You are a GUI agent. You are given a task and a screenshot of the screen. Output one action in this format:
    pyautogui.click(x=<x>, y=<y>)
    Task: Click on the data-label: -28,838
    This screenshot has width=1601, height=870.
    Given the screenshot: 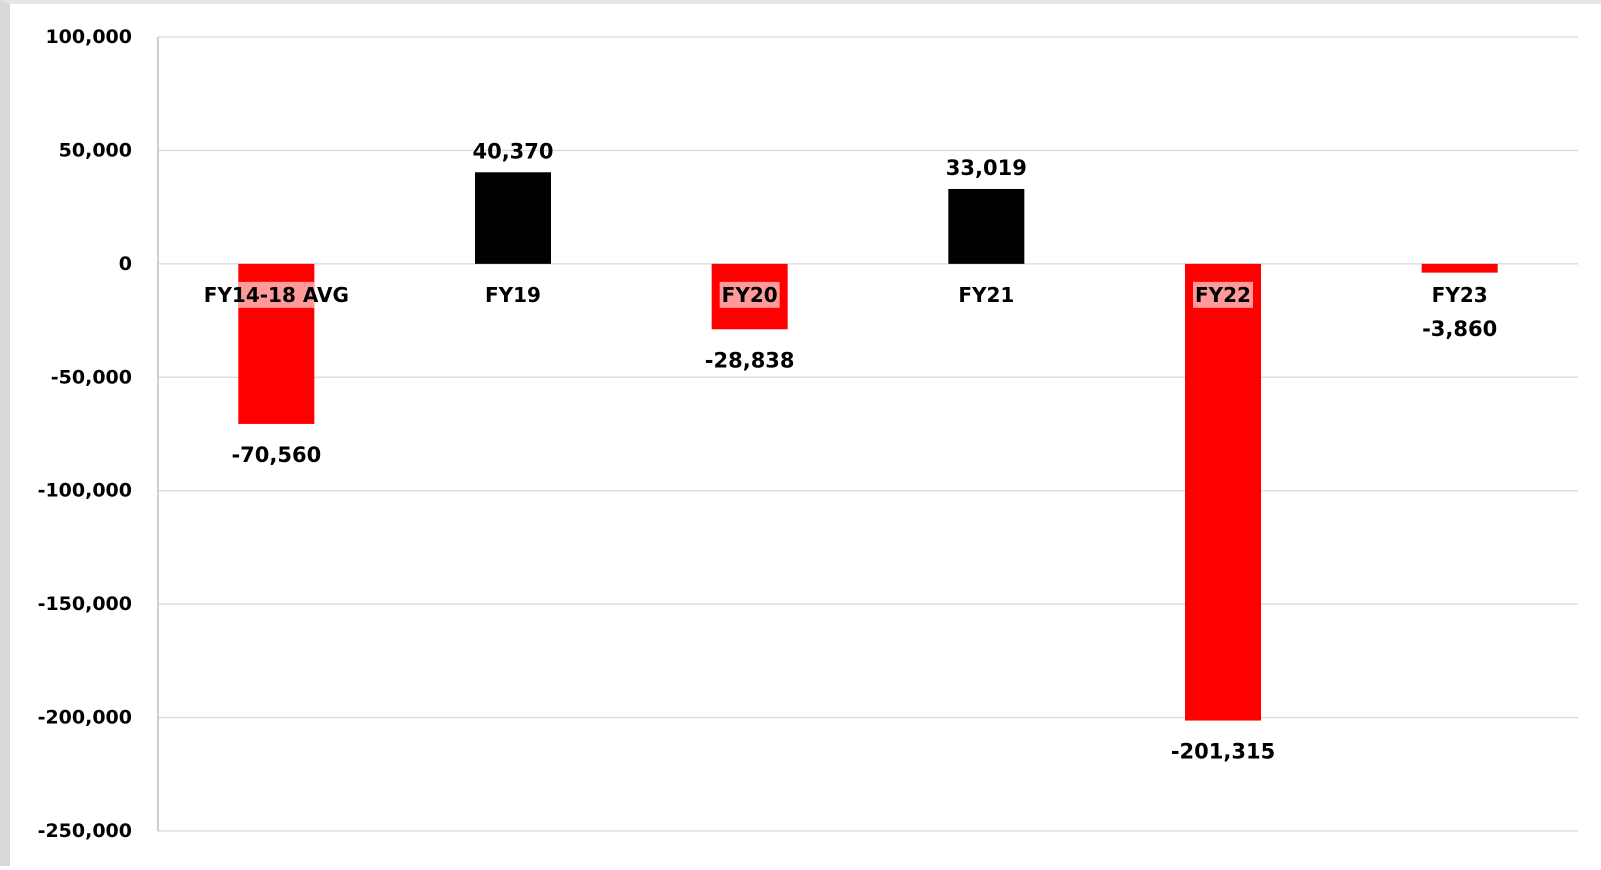 What is the action you would take?
    pyautogui.click(x=750, y=360)
    